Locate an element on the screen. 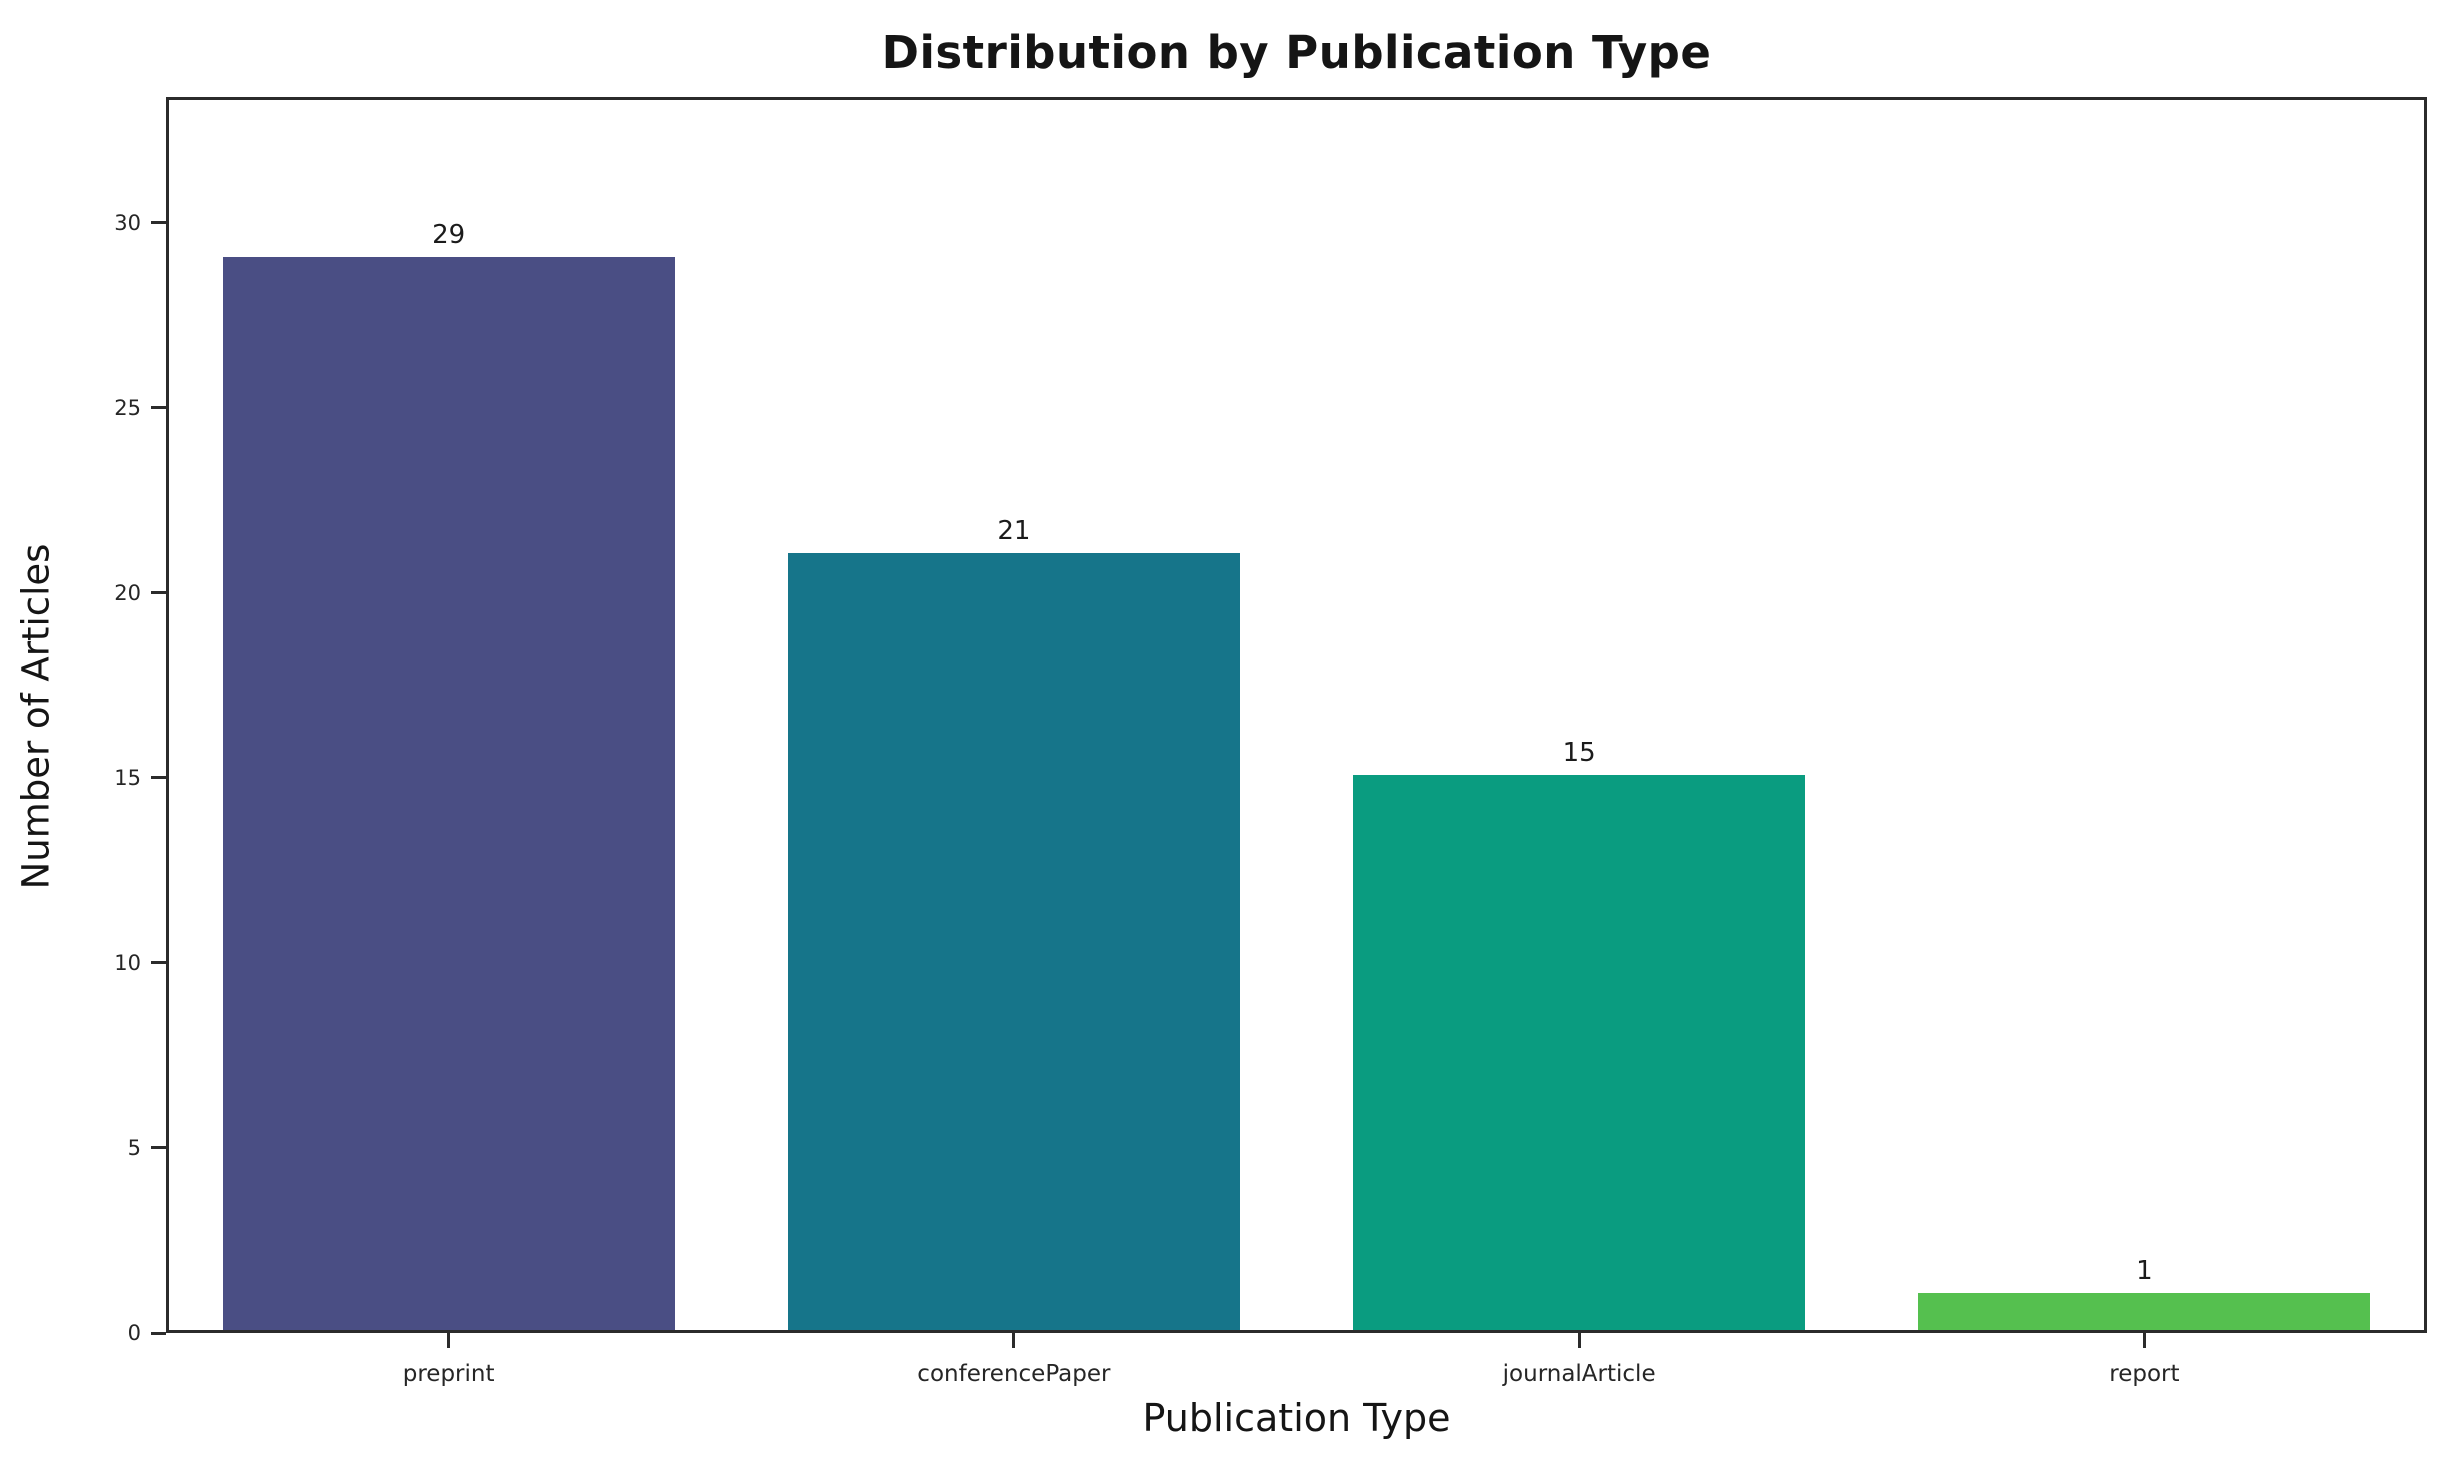  y-tick-label: 25 is located at coordinates (127, 407).